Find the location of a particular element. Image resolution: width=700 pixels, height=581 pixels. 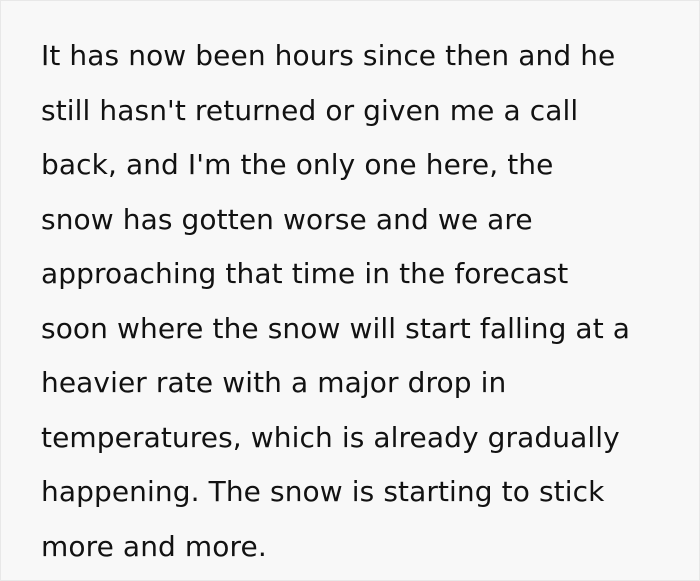

post-text-line: still hasn't returned or given me a call is located at coordinates (310, 110).